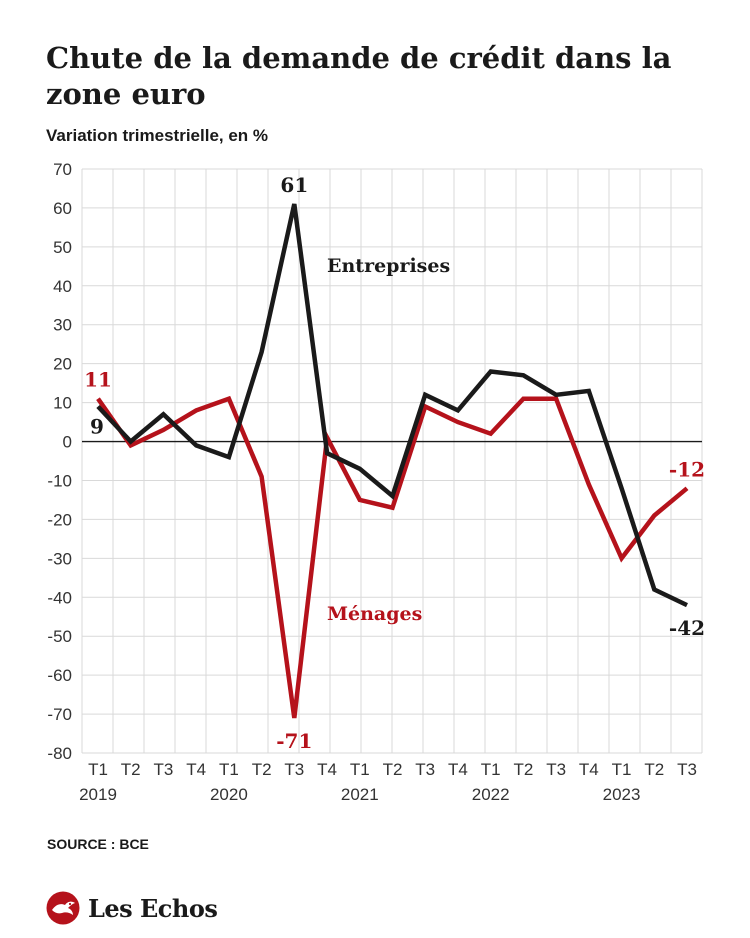  What do you see at coordinates (294, 741) in the screenshot?
I see `data-label: -71` at bounding box center [294, 741].